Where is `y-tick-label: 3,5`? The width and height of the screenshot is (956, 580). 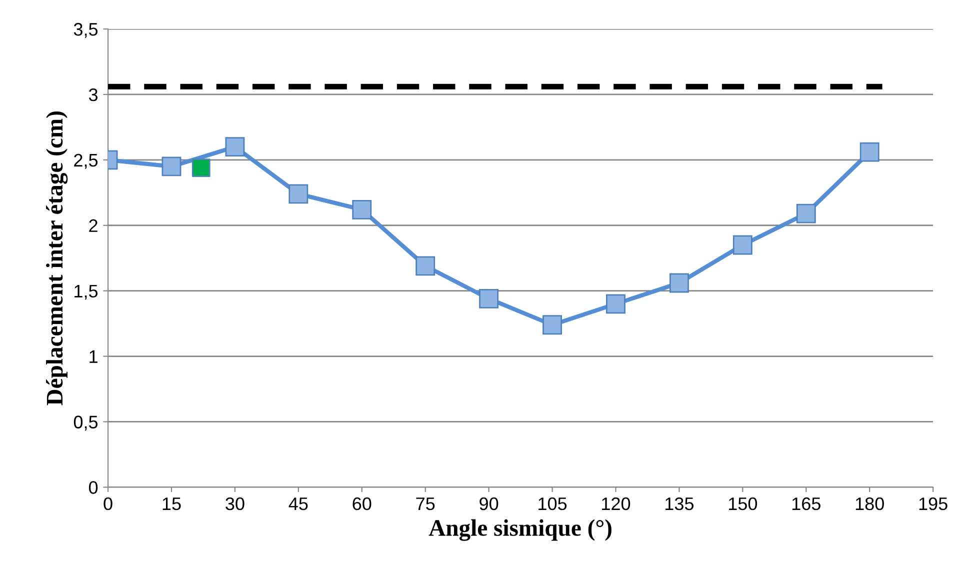 y-tick-label: 3,5 is located at coordinates (86, 30).